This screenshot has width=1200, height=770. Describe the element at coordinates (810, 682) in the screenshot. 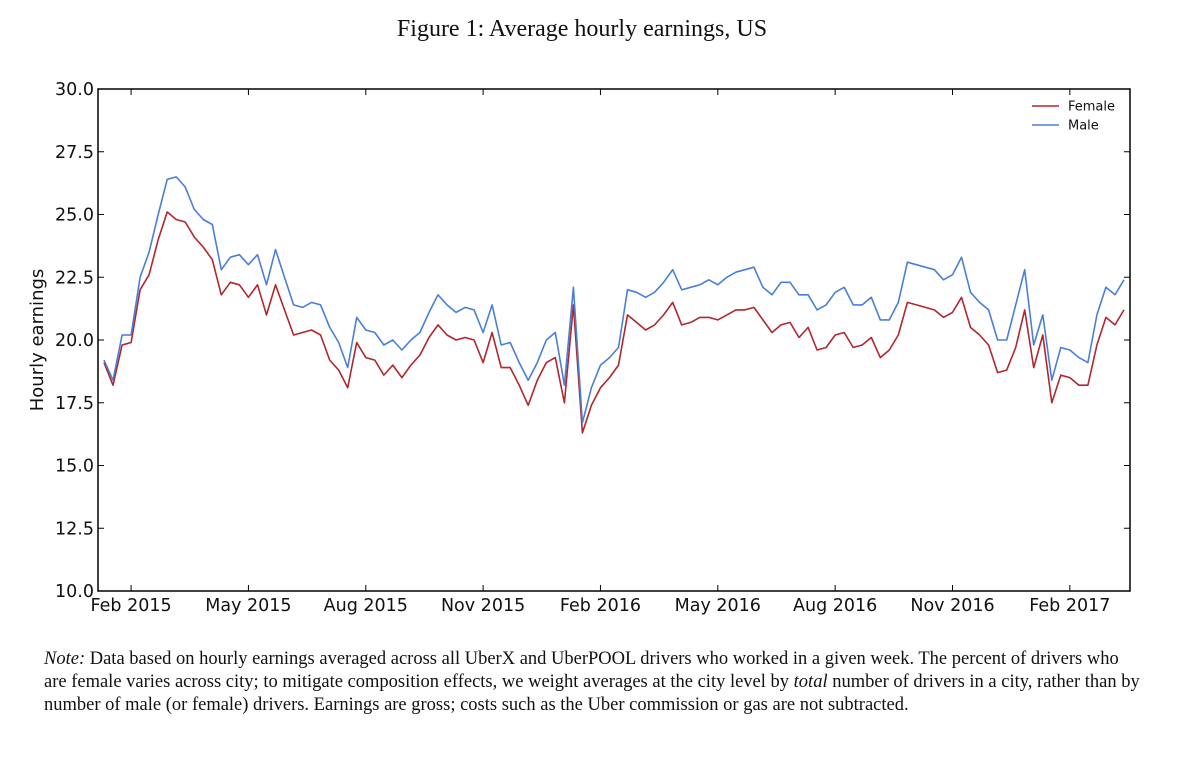

I see `note-emphasis: total` at that location.